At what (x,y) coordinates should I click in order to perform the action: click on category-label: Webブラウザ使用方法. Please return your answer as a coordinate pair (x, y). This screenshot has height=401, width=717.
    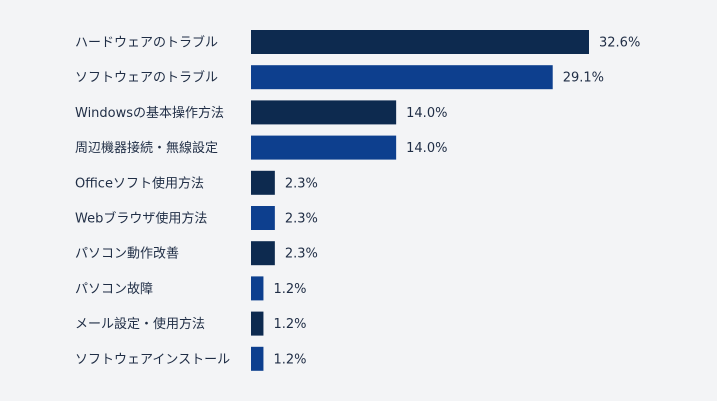
    Looking at the image, I should click on (141, 219).